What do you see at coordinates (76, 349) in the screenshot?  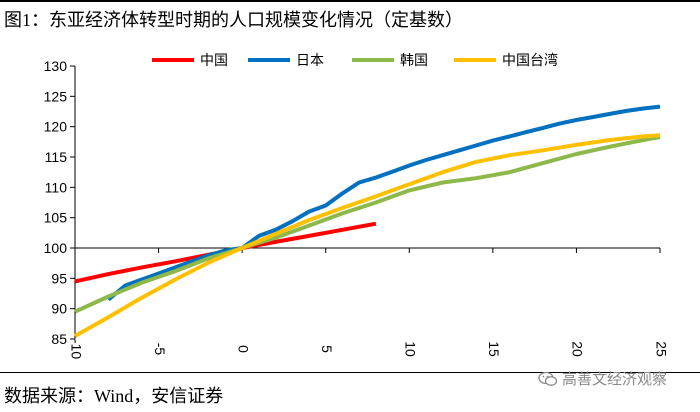 I see `x-tick-label: -10` at bounding box center [76, 349].